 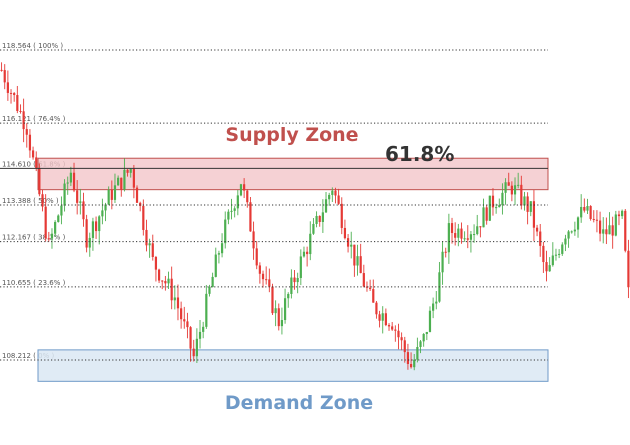 I want to click on demand-zone-label: Demand Zone, so click(x=299, y=403).